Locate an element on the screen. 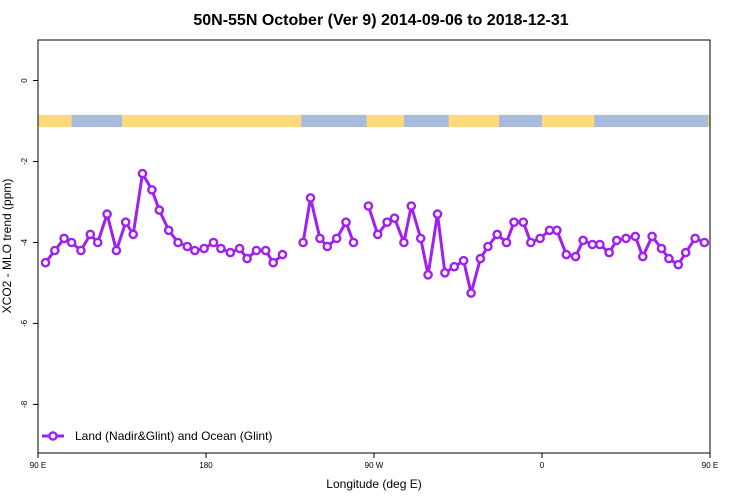 The image size is (750, 500). x-tick-label: 180 is located at coordinates (206, 465).